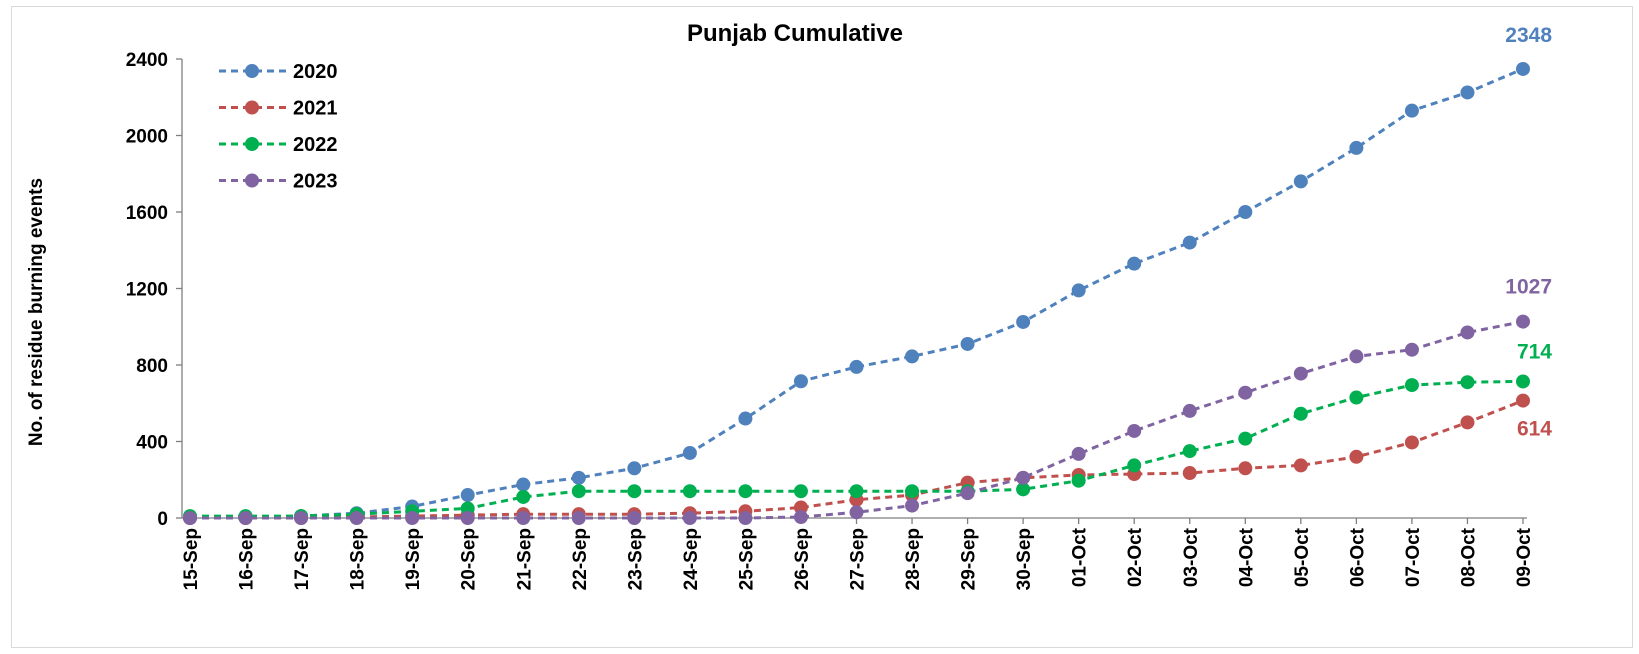 Image resolution: width=1639 pixels, height=654 pixels. I want to click on end-value-label-2023: 1027, so click(1528, 287).